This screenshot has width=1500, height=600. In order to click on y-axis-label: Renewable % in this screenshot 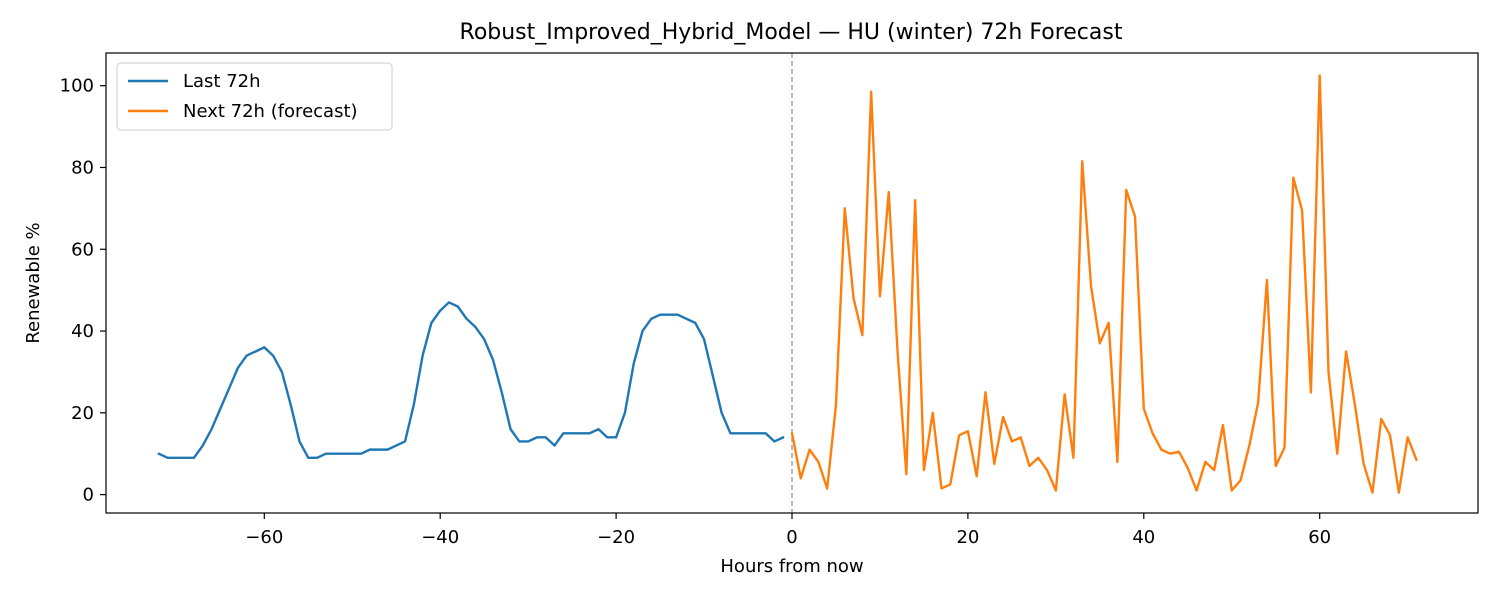, I will do `click(33, 282)`.